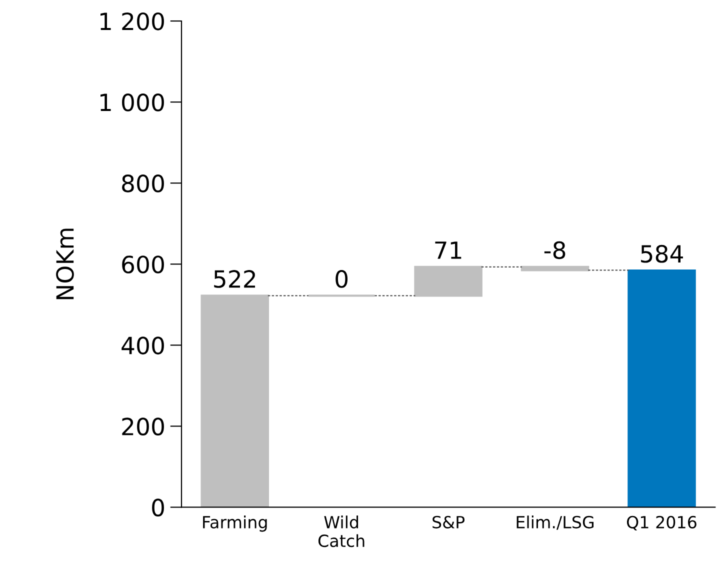  What do you see at coordinates (143, 265) in the screenshot?
I see `y-tick-label: 600` at bounding box center [143, 265].